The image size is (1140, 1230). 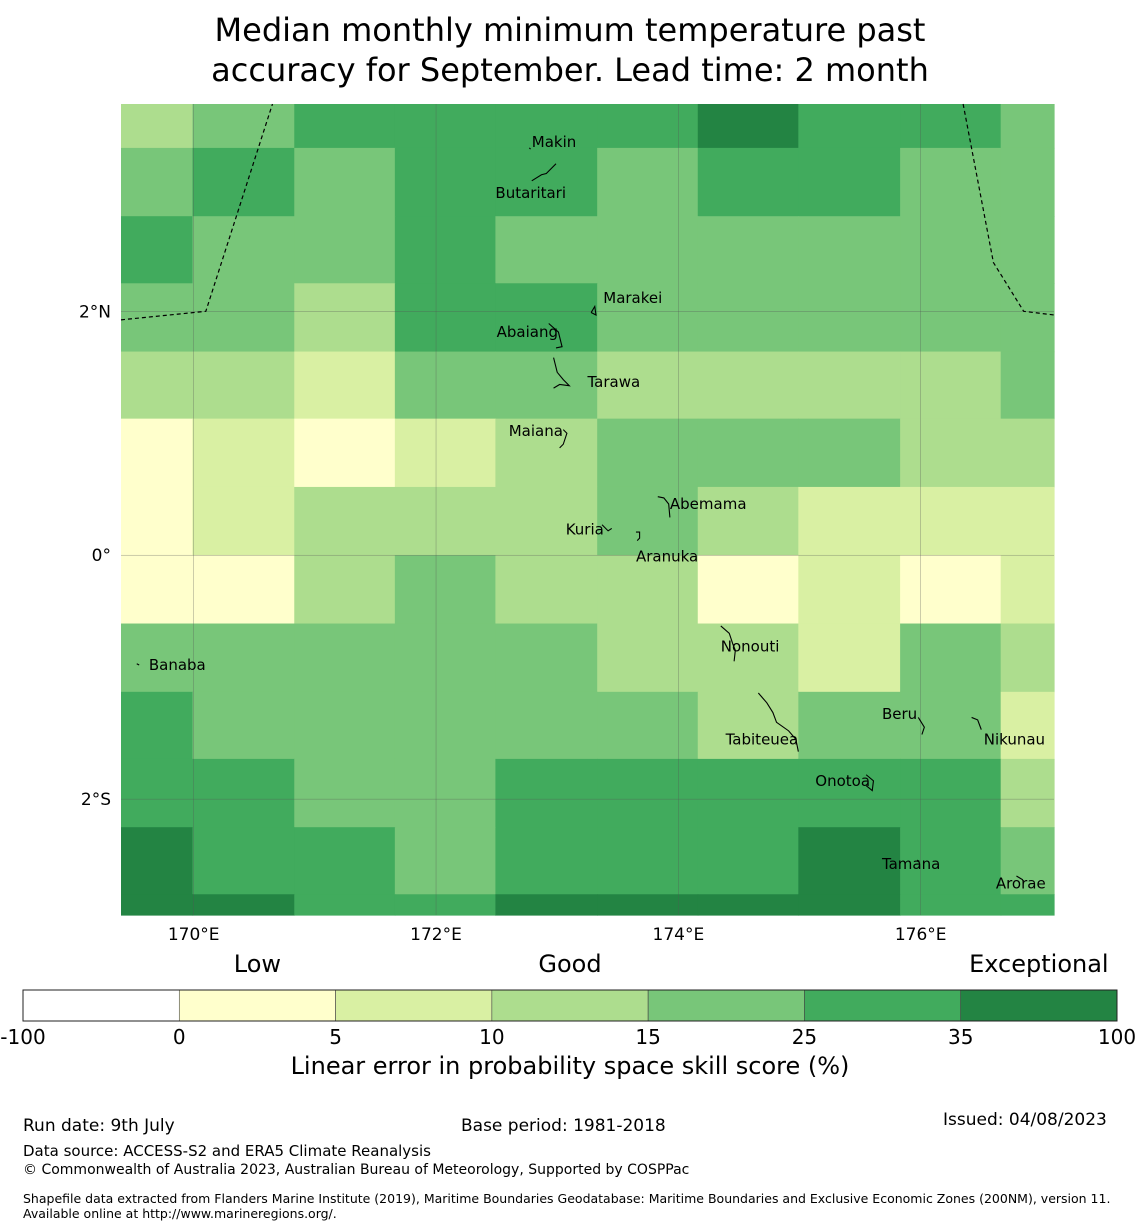 I want to click on island-label: Onotoa, so click(x=842, y=781).